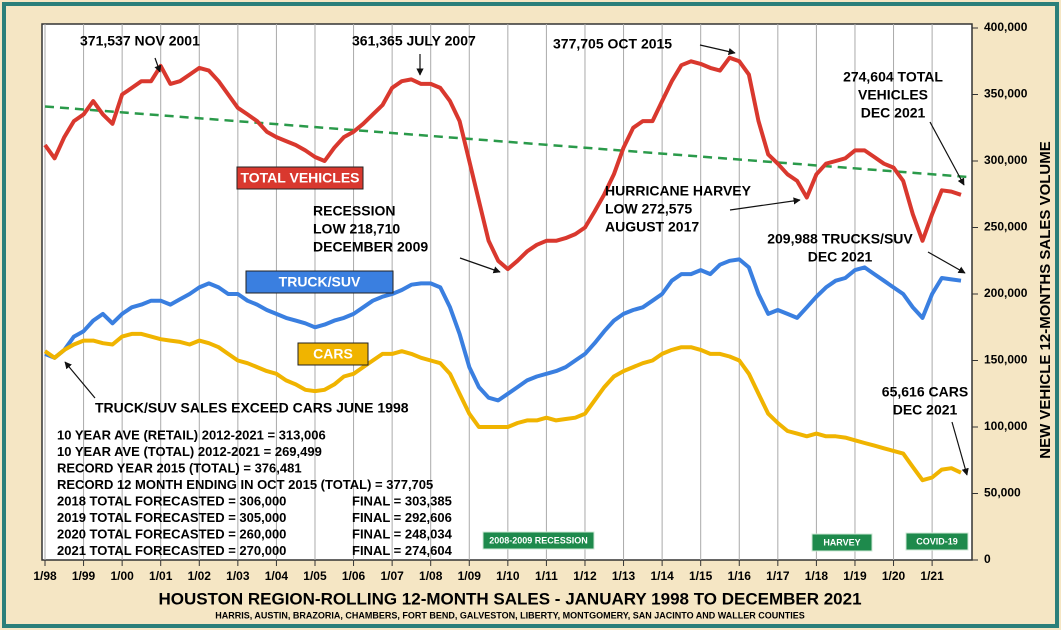  Describe the element at coordinates (508, 576) in the screenshot. I see `x-tick-label: 1/10` at that location.